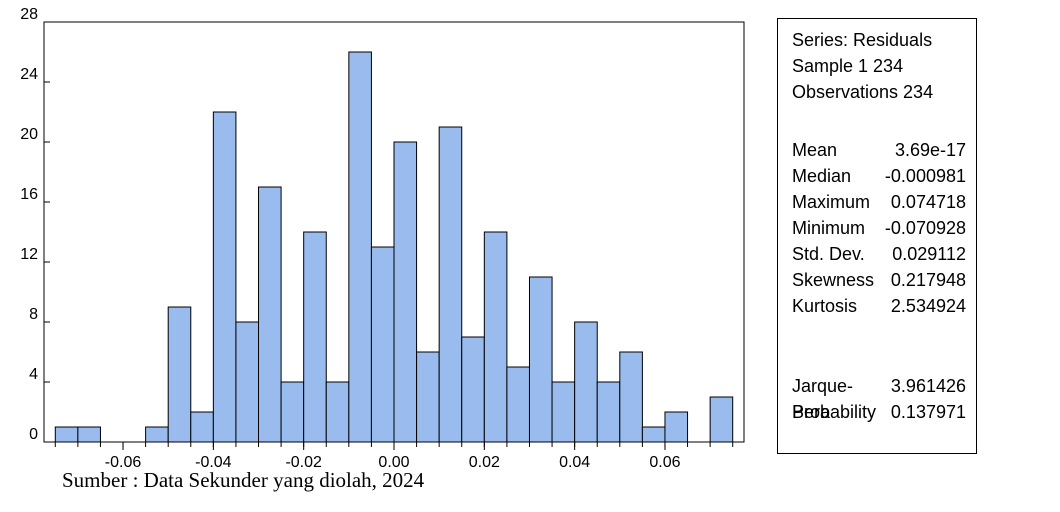  What do you see at coordinates (213, 462) in the screenshot?
I see `x-tick-label: -0.04` at bounding box center [213, 462].